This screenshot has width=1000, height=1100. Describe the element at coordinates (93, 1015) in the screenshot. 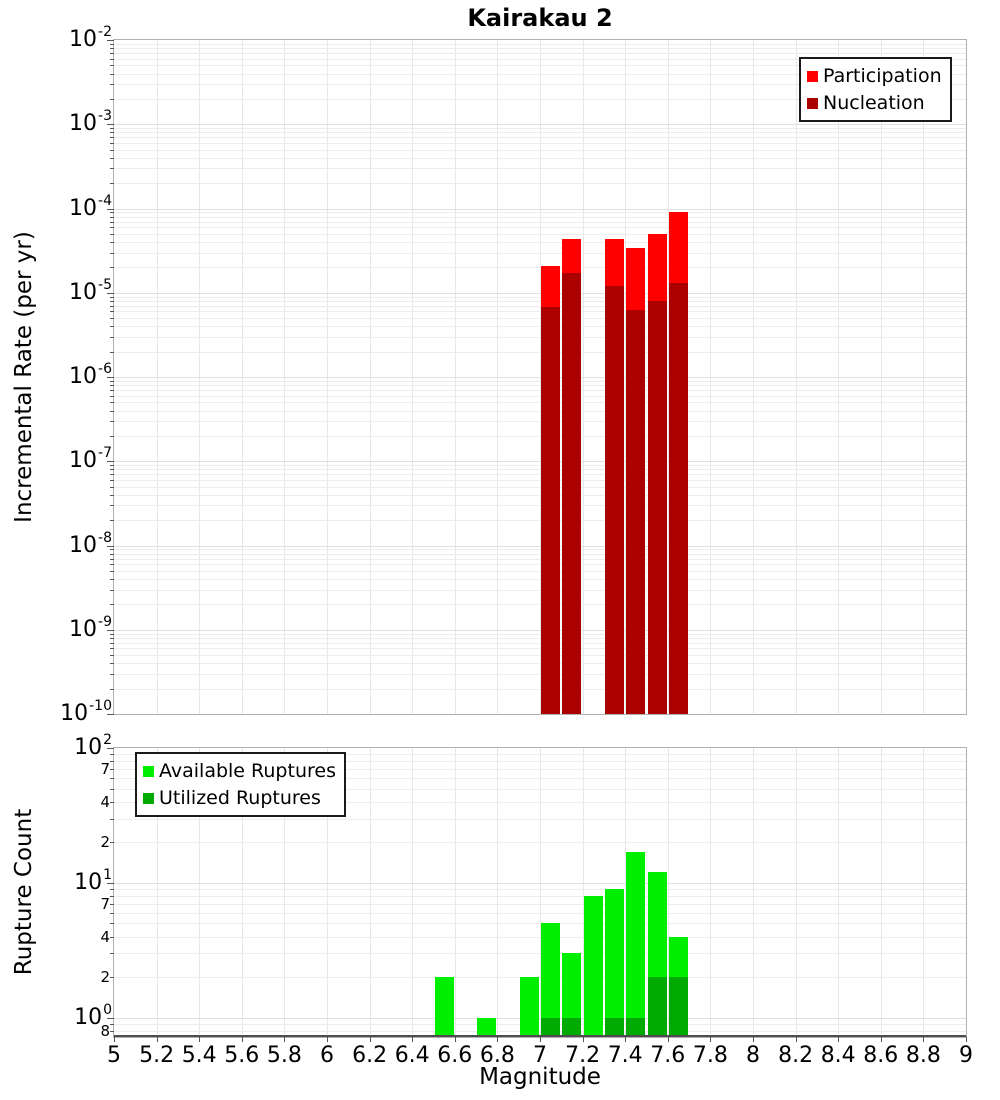

I see `y-tick-label: 10⁰` at that location.